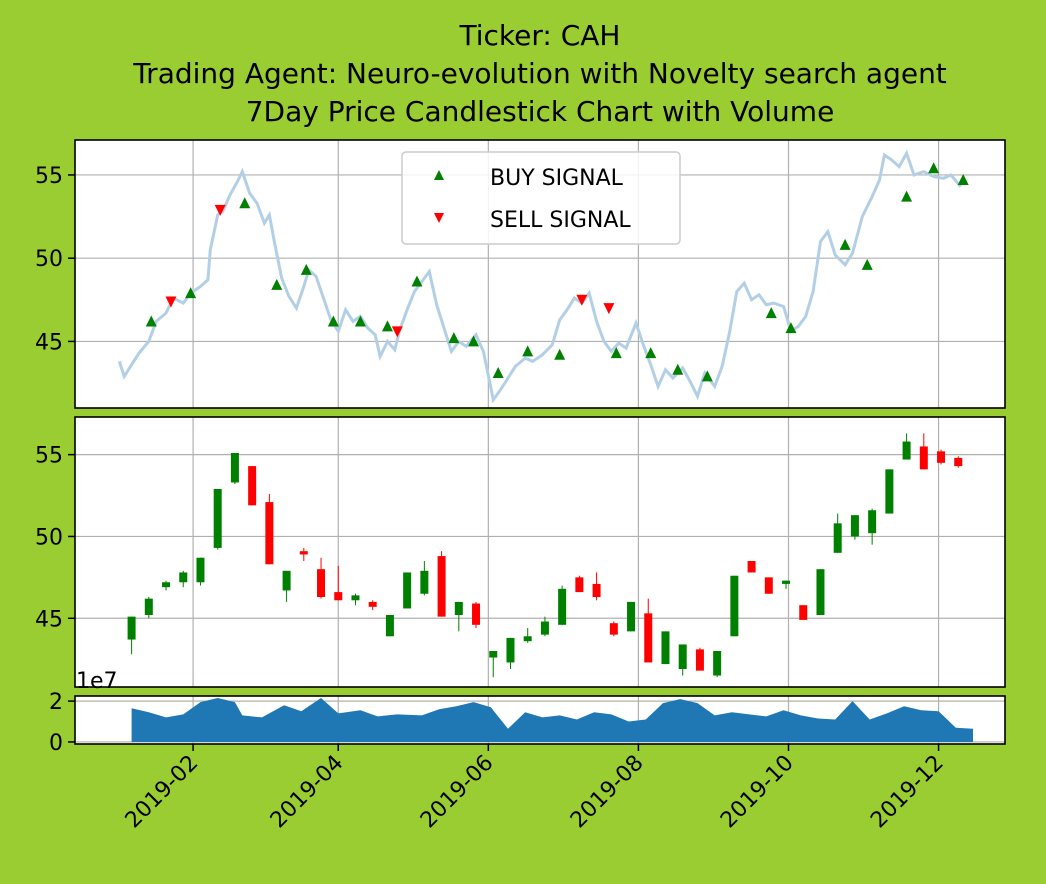  Describe the element at coordinates (457, 792) in the screenshot. I see `xtick-label: 2019-06` at that location.